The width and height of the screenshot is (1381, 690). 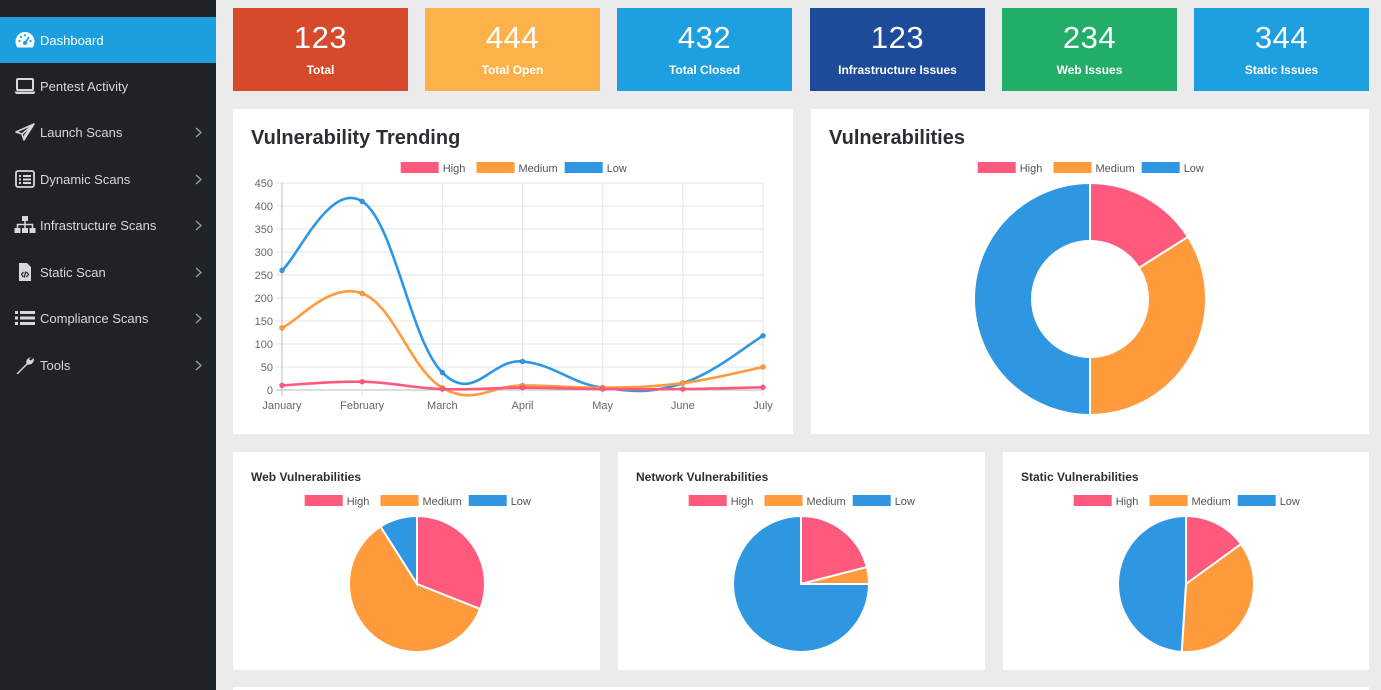 What do you see at coordinates (512, 70) in the screenshot?
I see `stat-label: Total Open` at bounding box center [512, 70].